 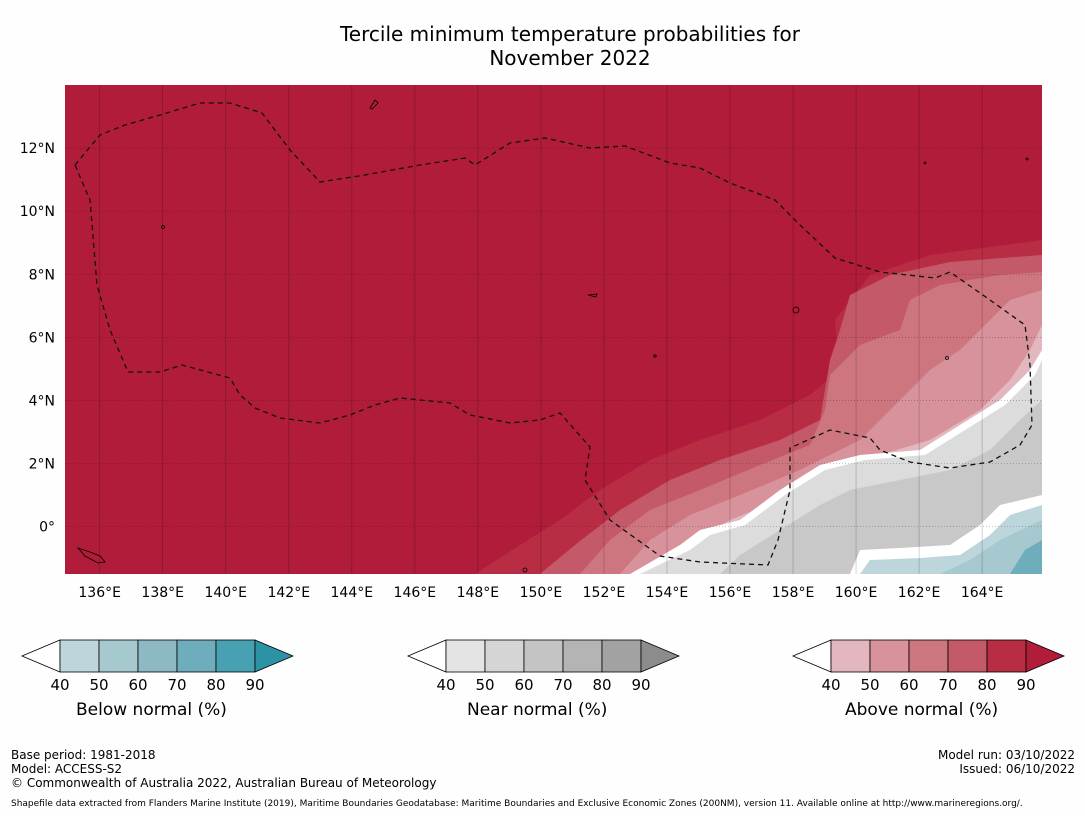 I want to click on lon-tick-label: 152°E, so click(x=604, y=593).